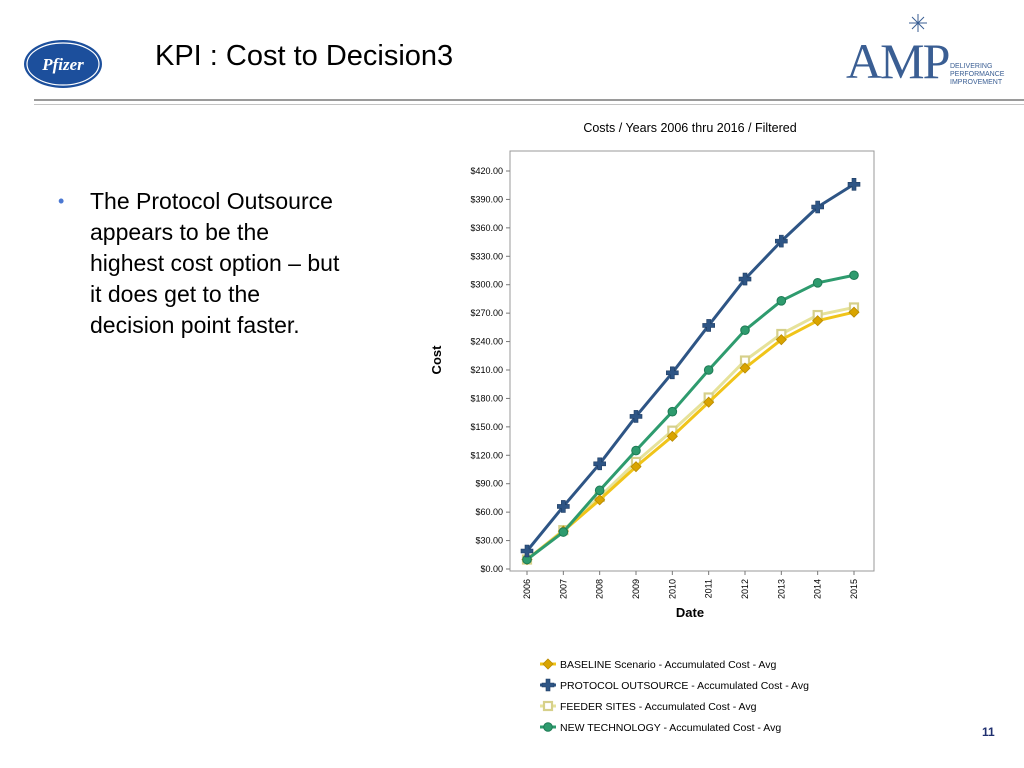 The image size is (1024, 768). I want to click on y-tick-label: $420.00, so click(486, 171).